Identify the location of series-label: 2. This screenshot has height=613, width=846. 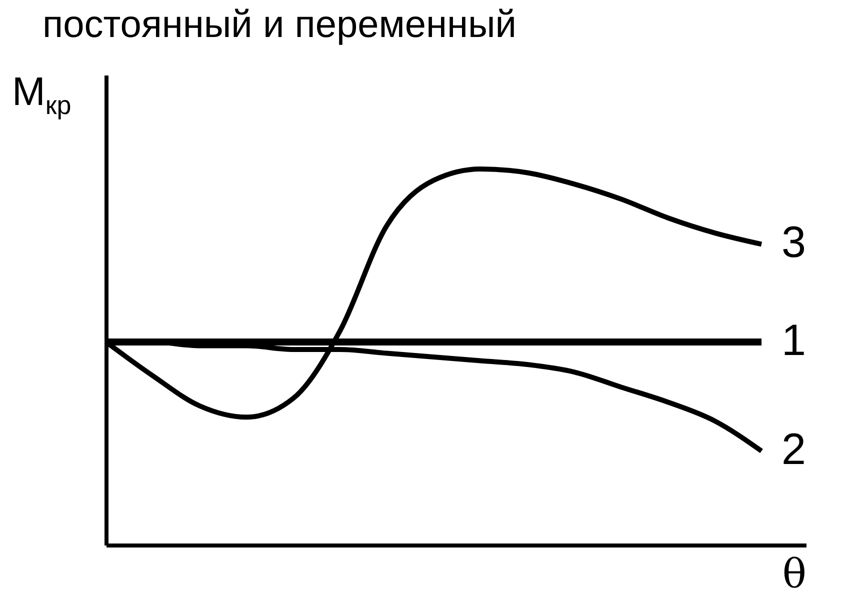
(794, 449).